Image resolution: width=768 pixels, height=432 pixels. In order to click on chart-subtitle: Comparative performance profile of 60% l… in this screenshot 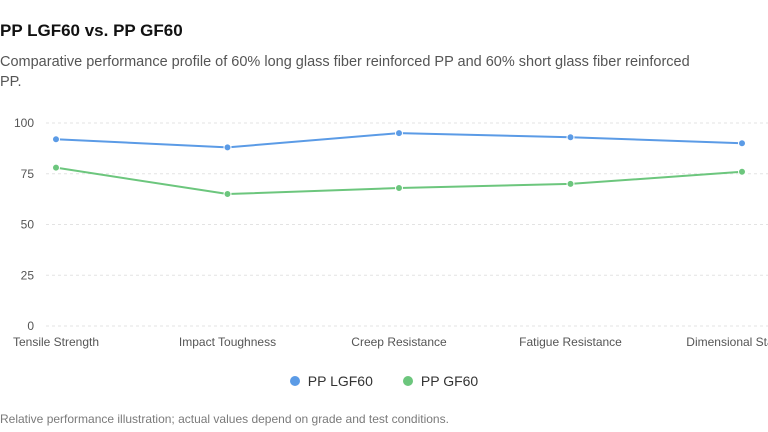, I will do `click(345, 72)`.